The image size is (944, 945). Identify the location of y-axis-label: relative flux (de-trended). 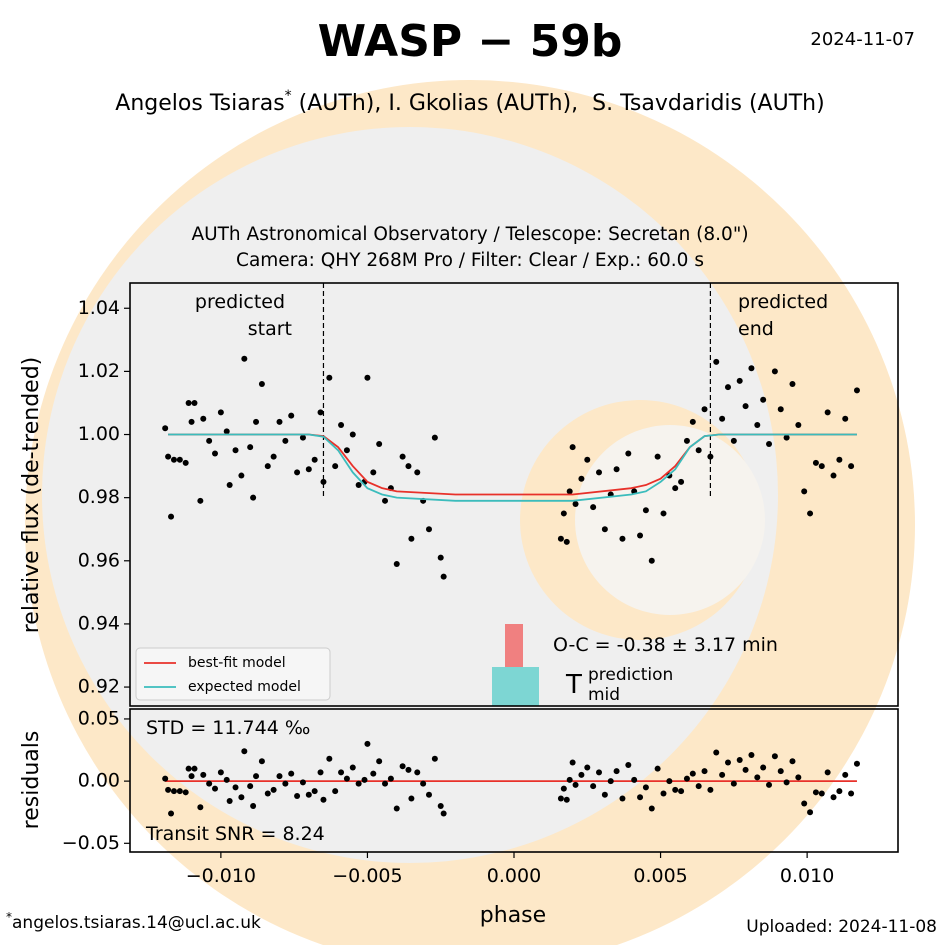
(31, 495).